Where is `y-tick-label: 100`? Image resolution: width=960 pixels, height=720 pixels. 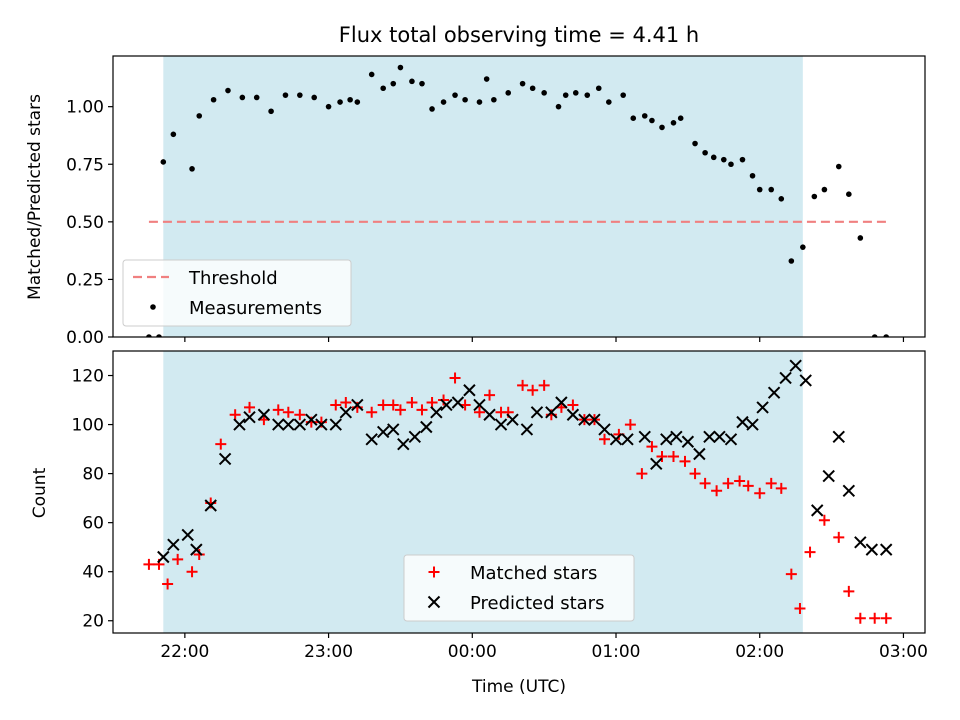
y-tick-label: 100 is located at coordinates (88, 426).